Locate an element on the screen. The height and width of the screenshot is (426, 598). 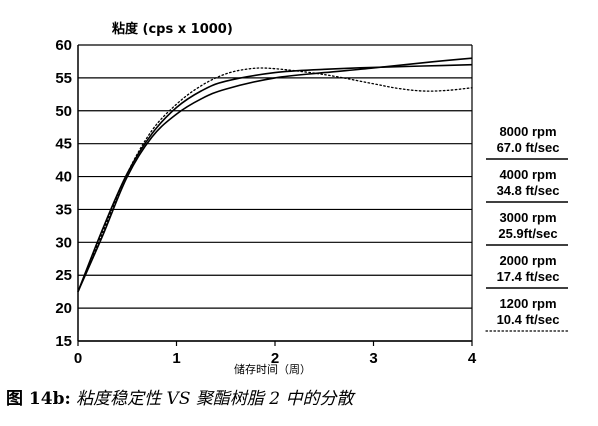
legend-entry-4-velocity: 17.4 ft/sec is located at coordinates (528, 276).